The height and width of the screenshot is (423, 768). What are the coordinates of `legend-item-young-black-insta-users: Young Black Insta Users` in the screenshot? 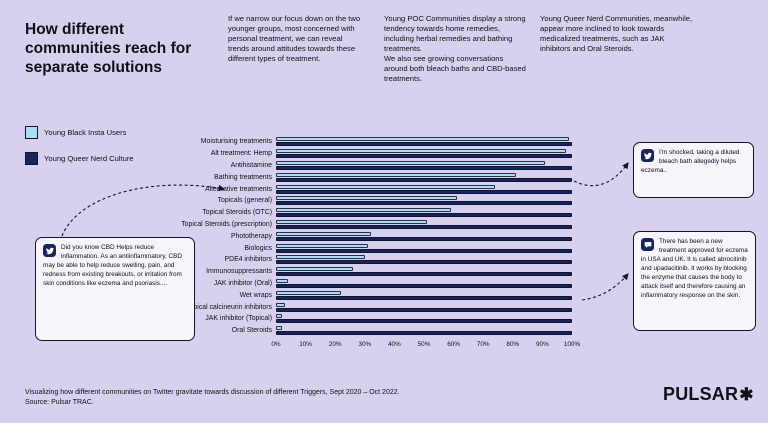 It's located at (79, 132).